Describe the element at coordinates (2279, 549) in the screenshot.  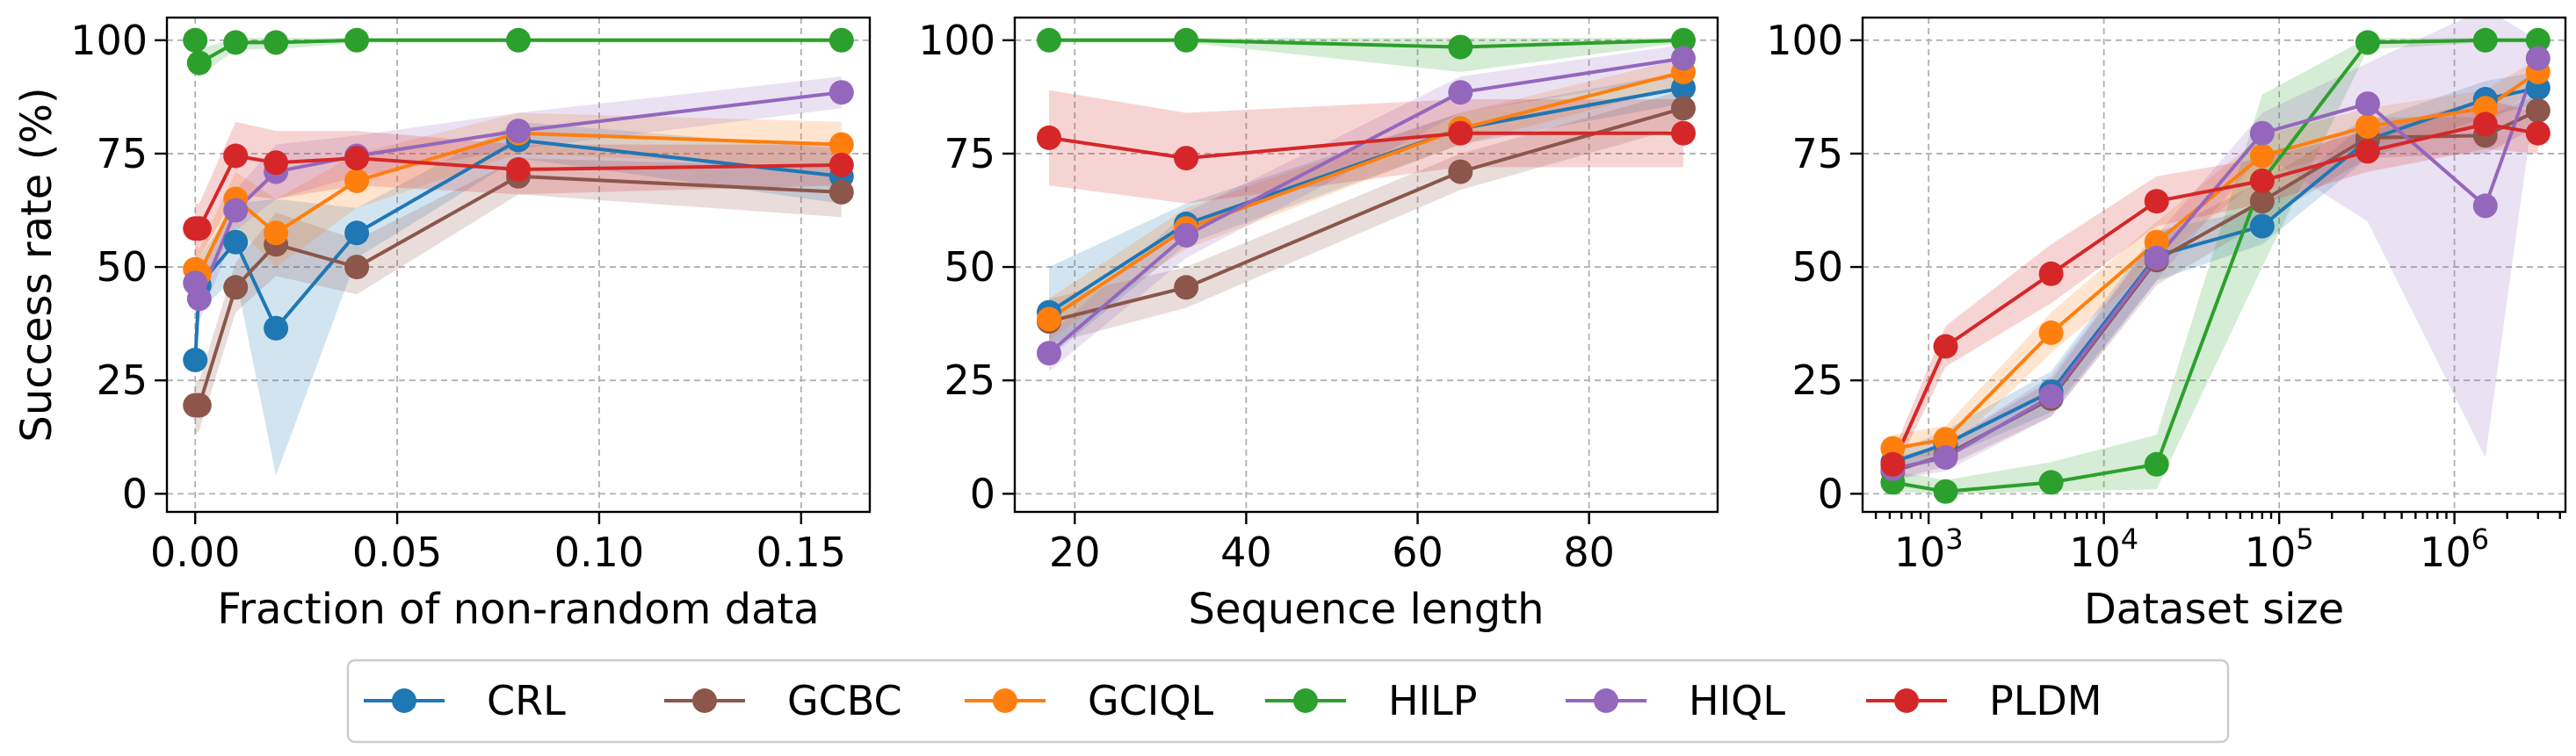
I see `x-tick-label: 10⁵` at that location.